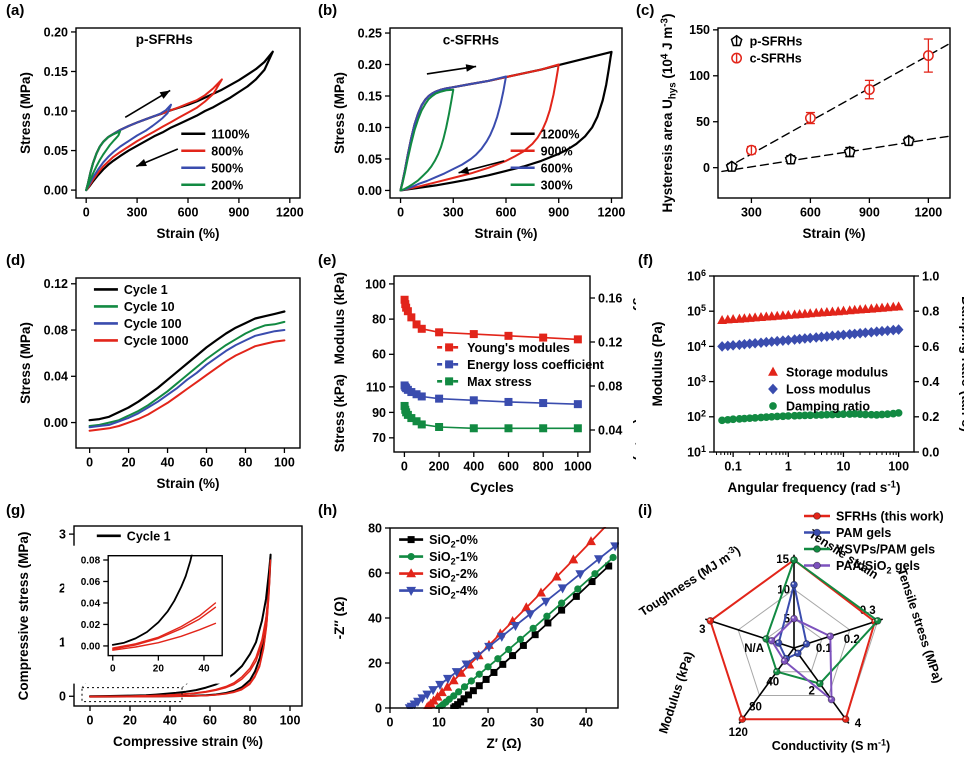  I want to click on svg-text: 0.08, so click(610, 386).